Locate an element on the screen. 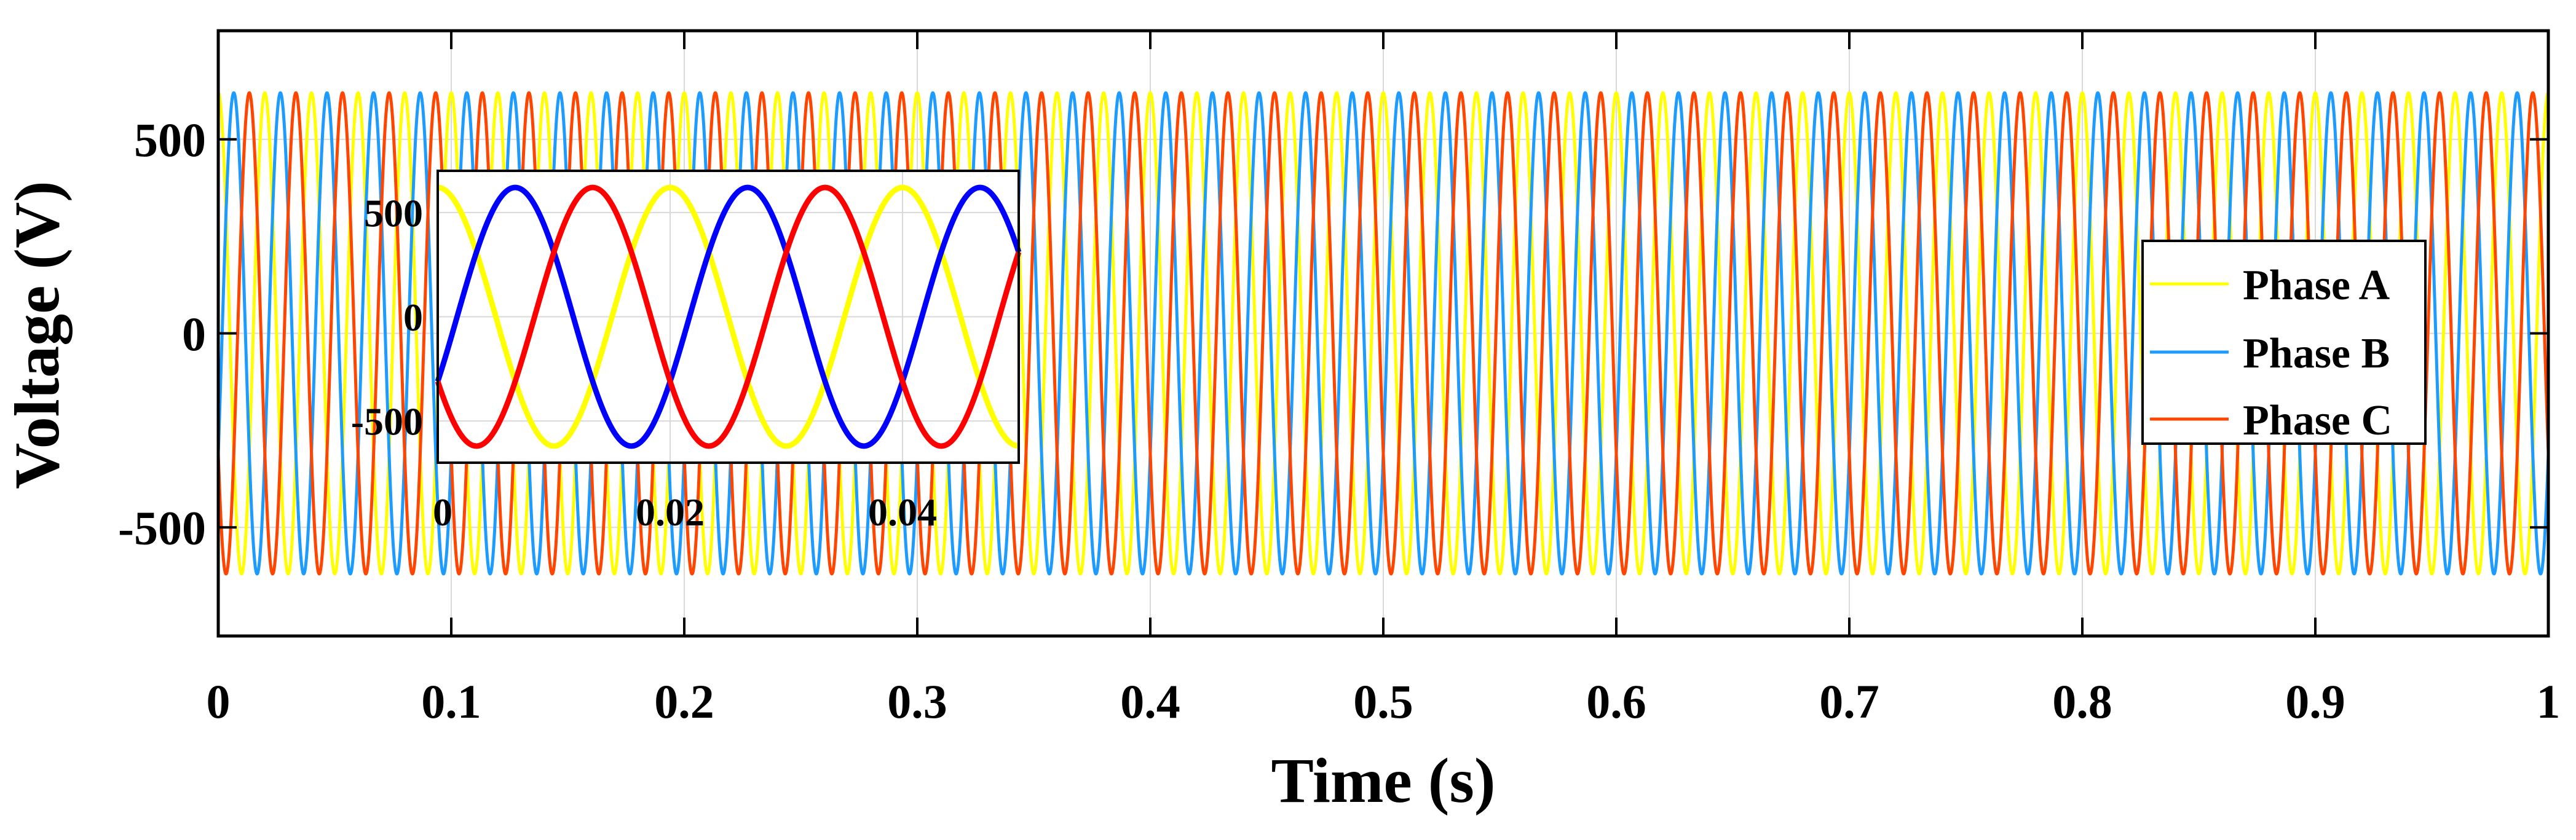 The image size is (2576, 840). main-x-tick-label: 0.9 is located at coordinates (2315, 701).